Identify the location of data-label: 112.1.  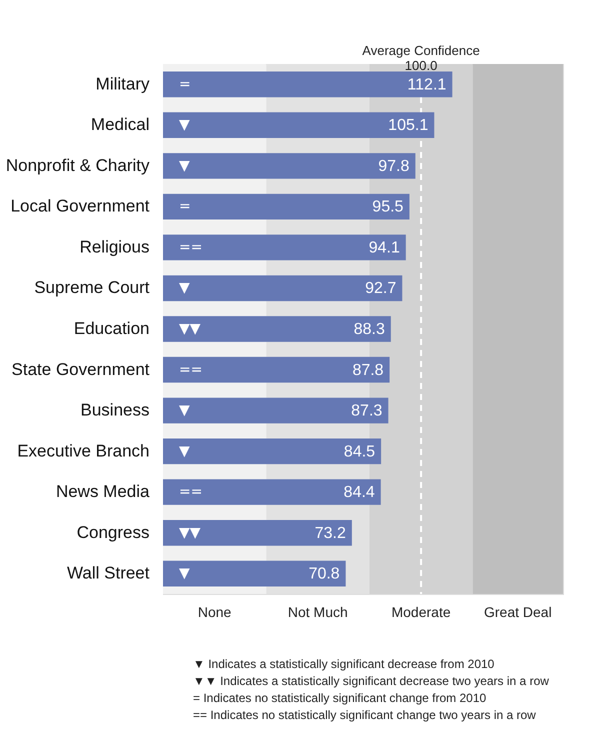
(426, 85).